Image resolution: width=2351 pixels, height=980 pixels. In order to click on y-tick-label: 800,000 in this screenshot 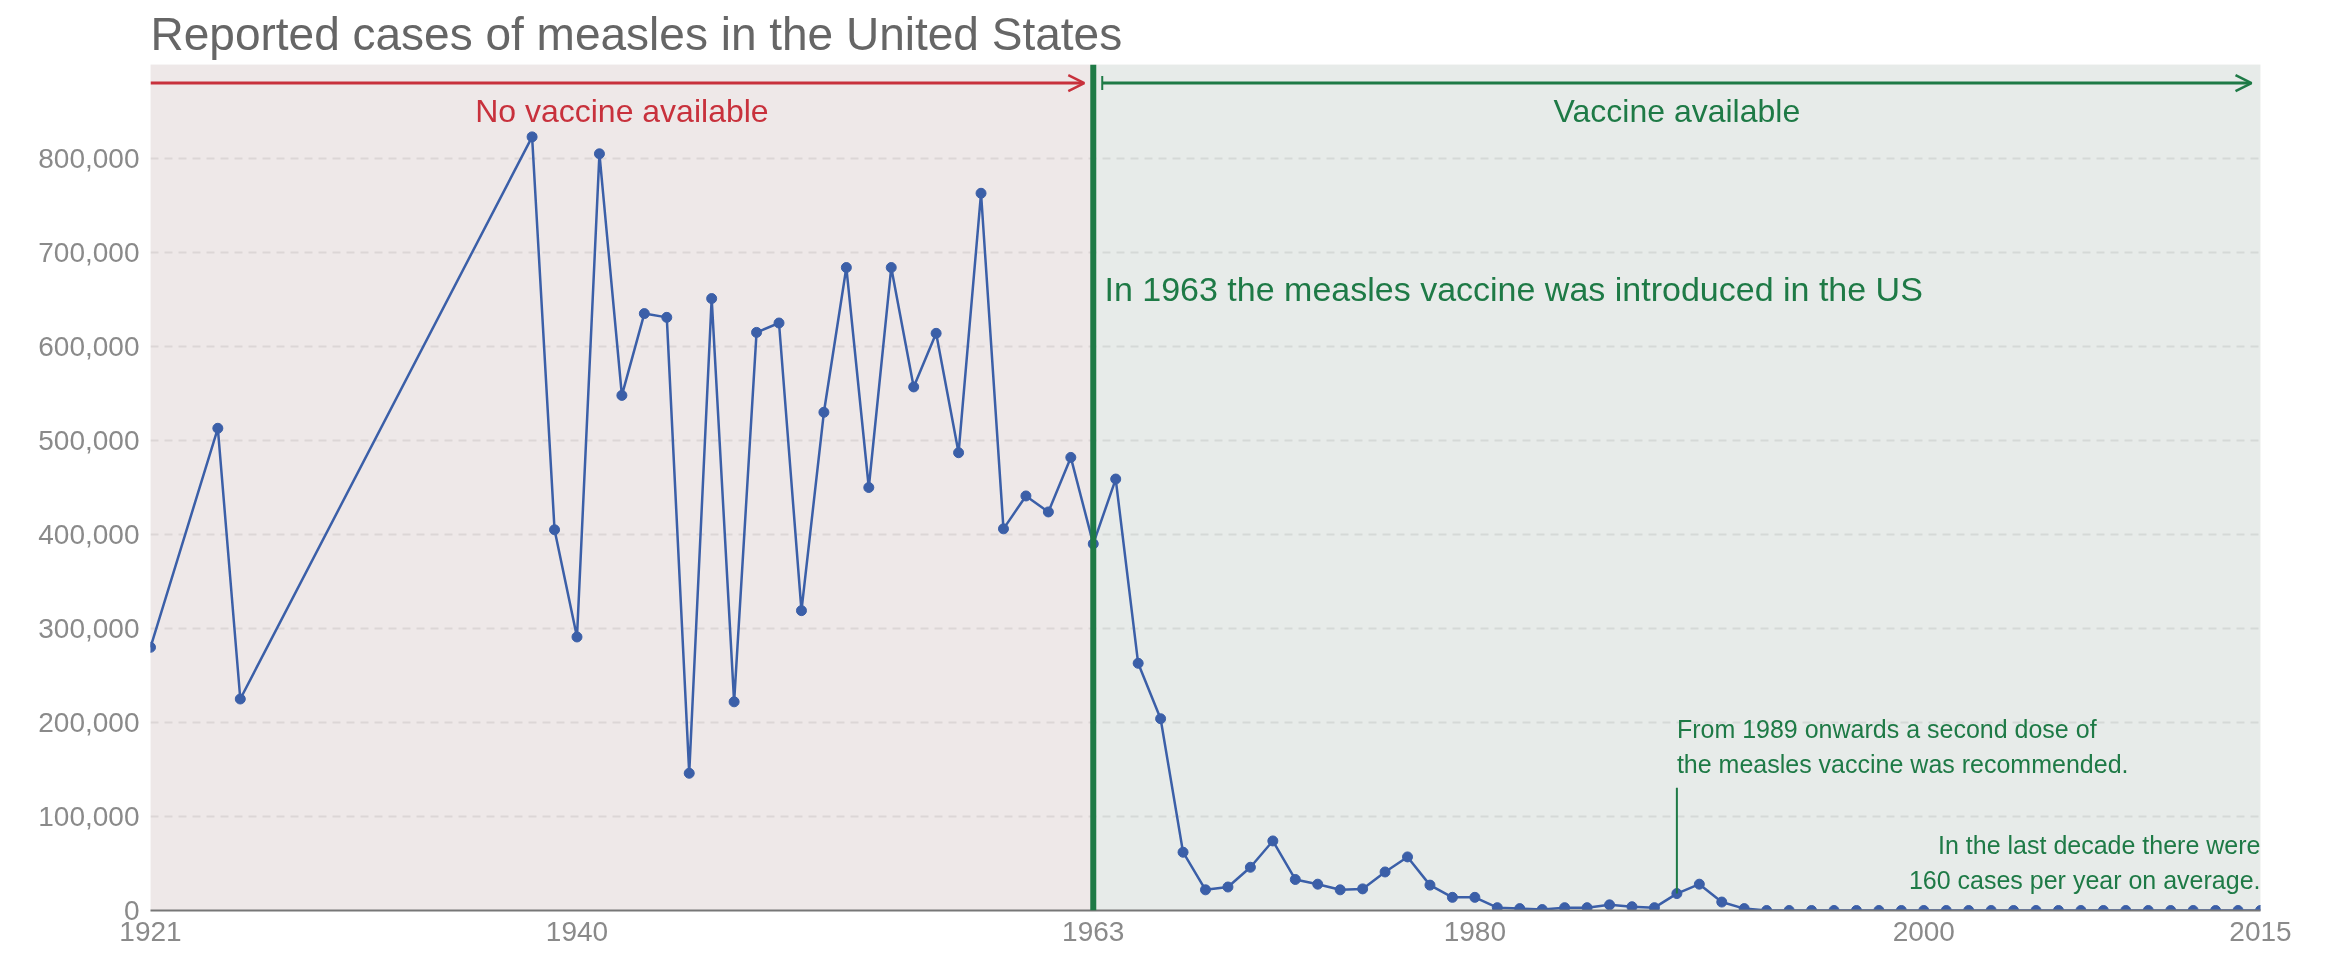, I will do `click(89, 158)`.